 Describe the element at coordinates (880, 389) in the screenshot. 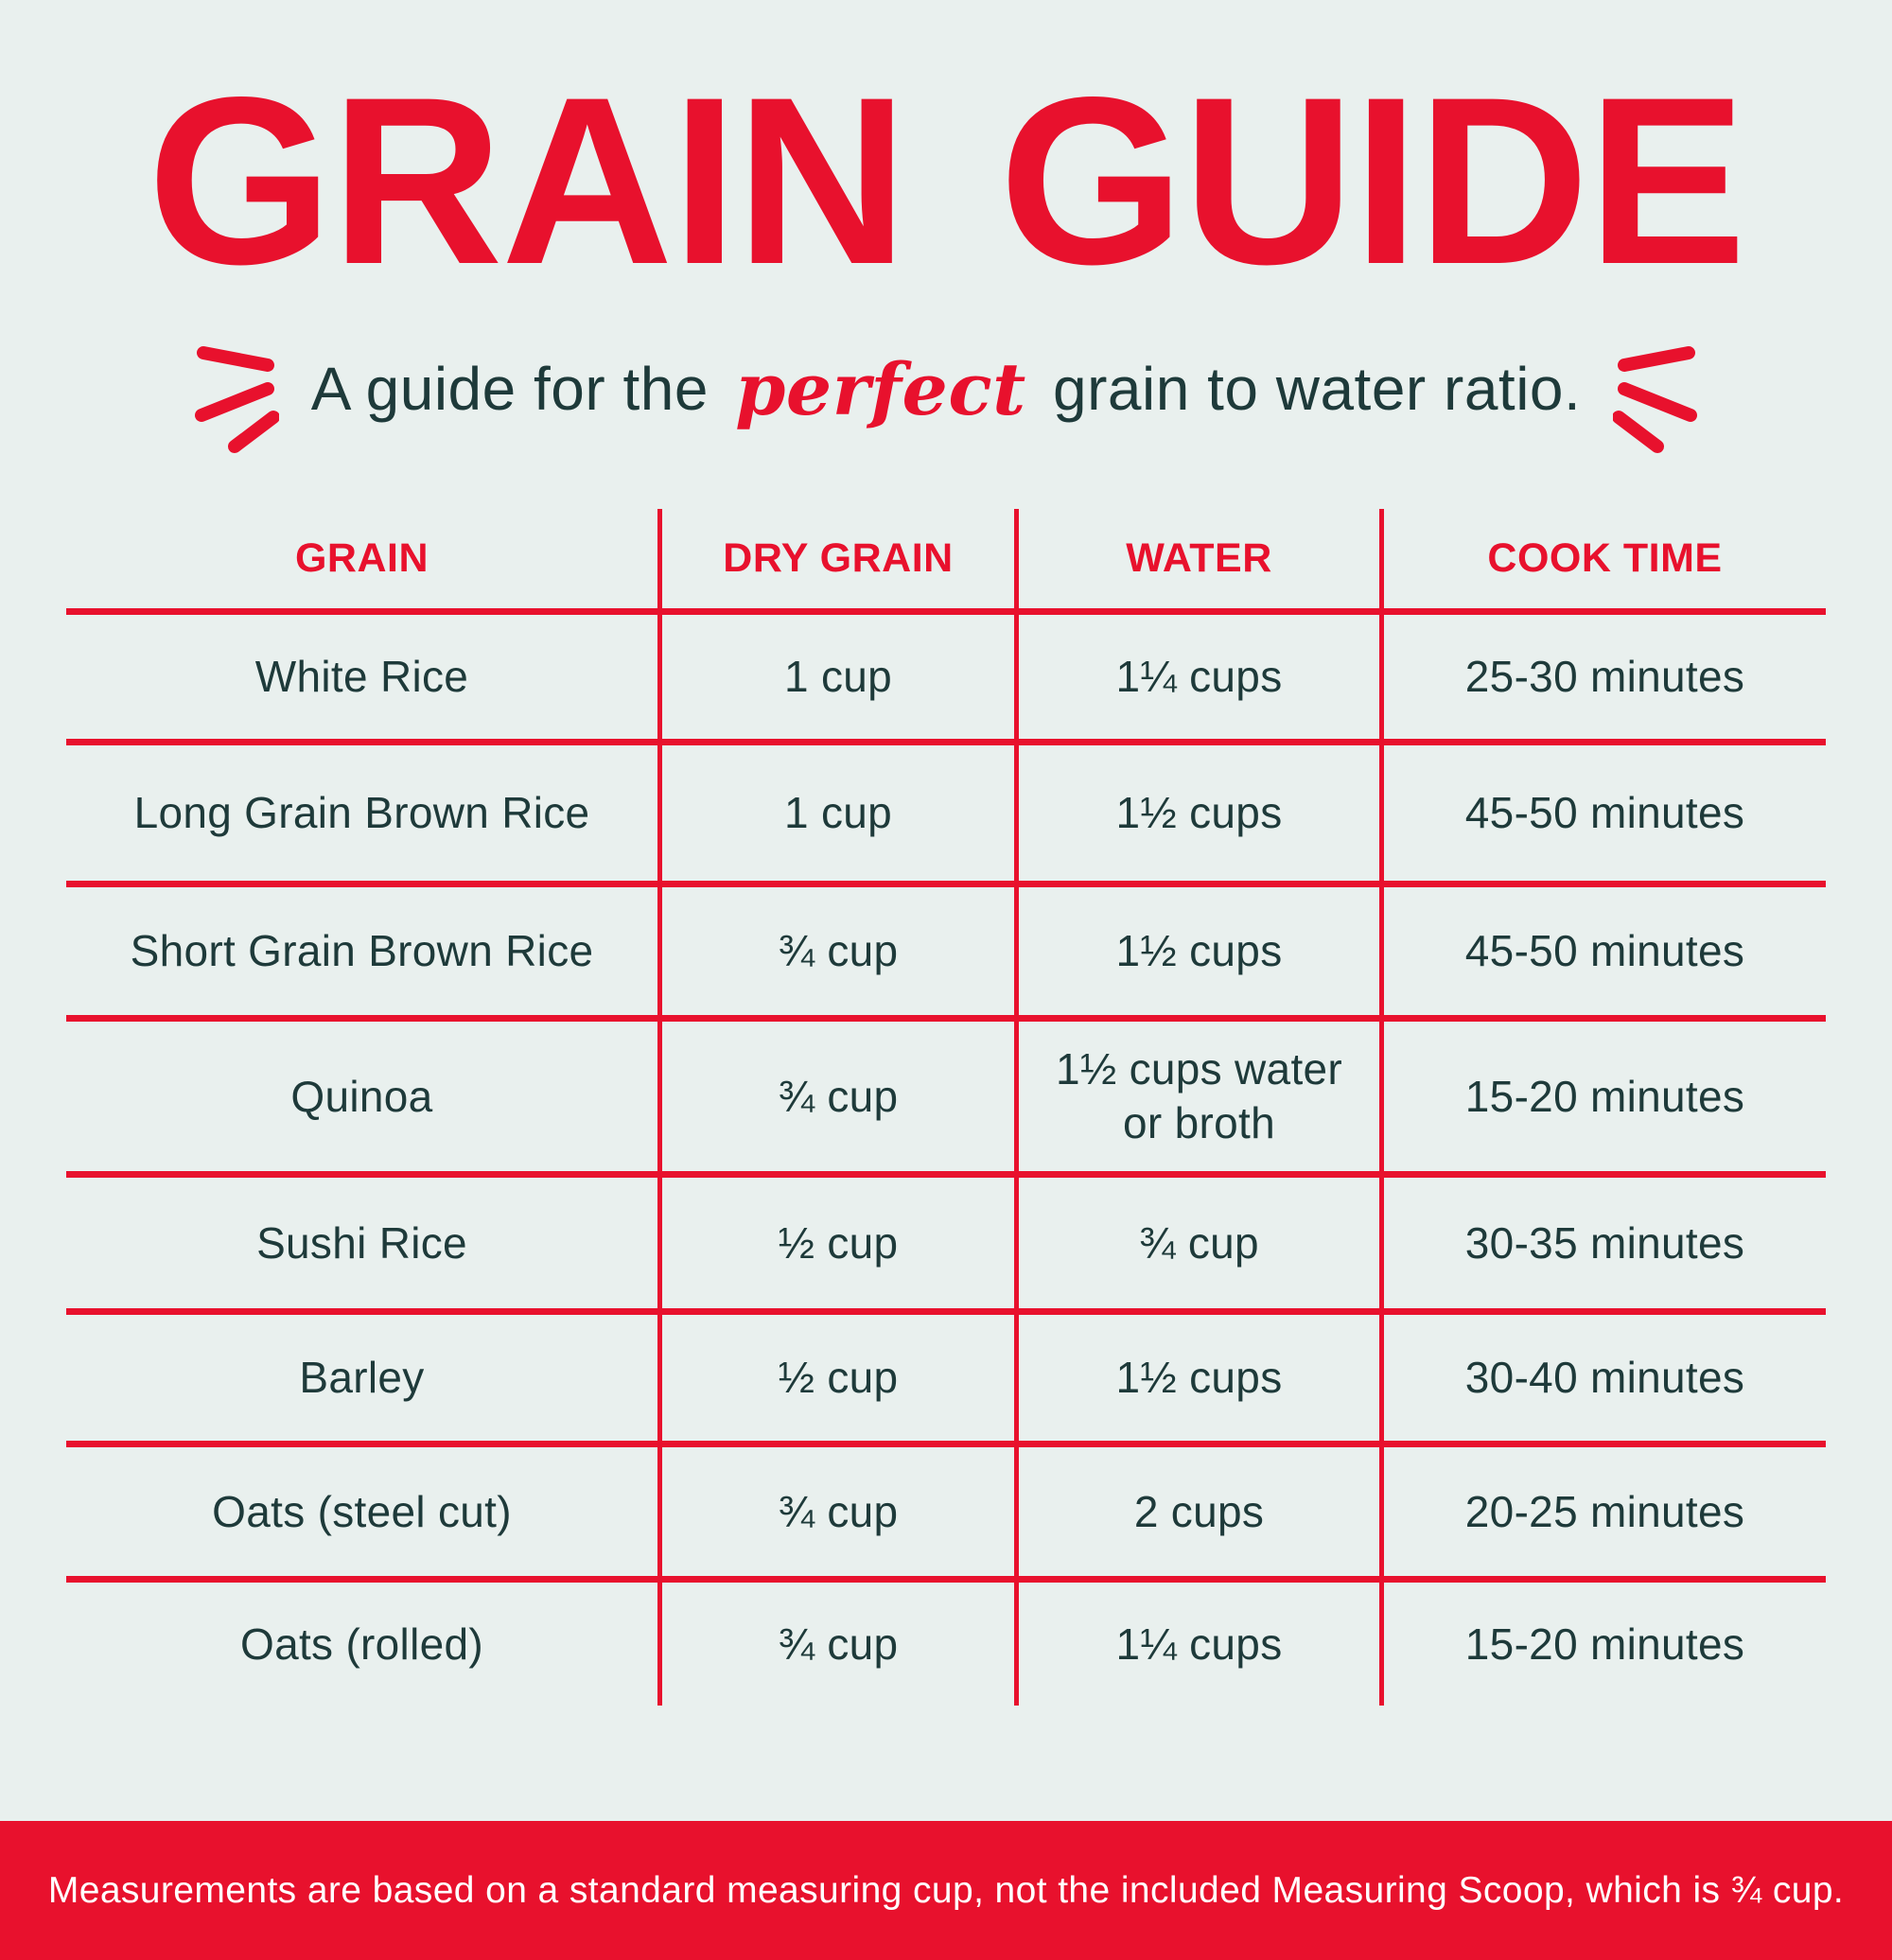

I see `subtitle-highlight: perfect` at that location.